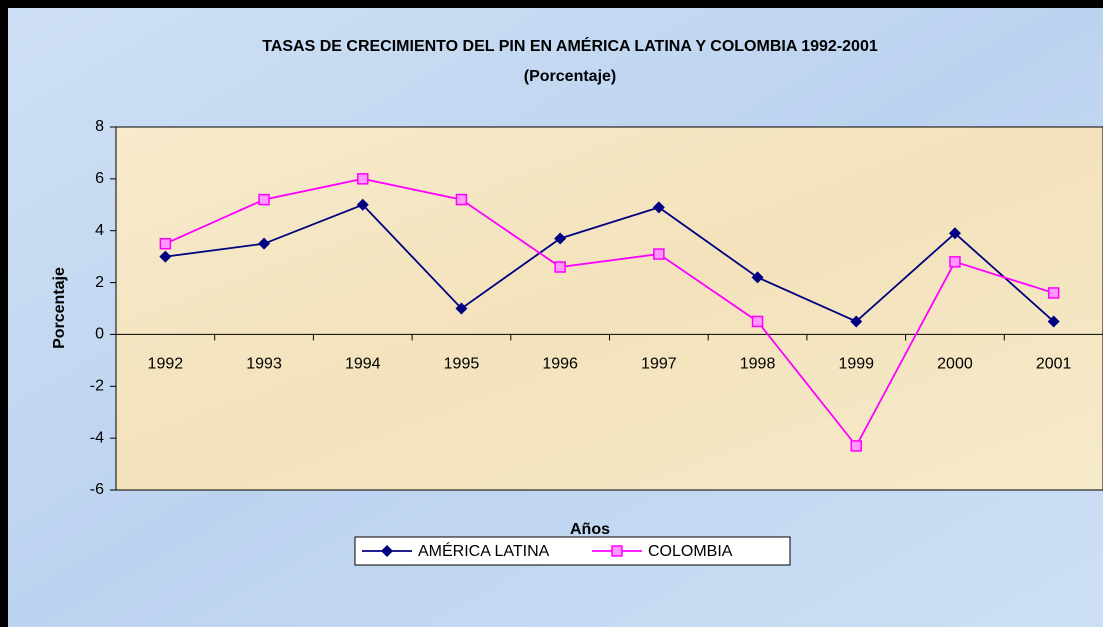  I want to click on y-tick-label: 0, so click(99, 334).